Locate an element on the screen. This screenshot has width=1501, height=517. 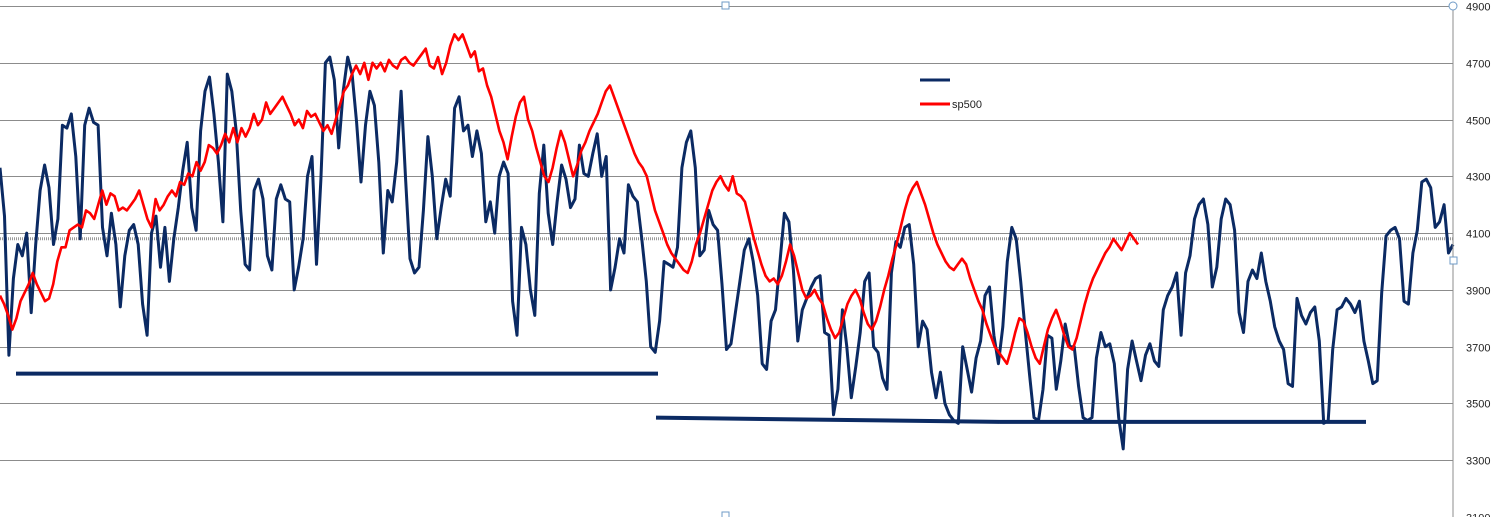
y-tick-label: 4700 is located at coordinates (1478, 65).